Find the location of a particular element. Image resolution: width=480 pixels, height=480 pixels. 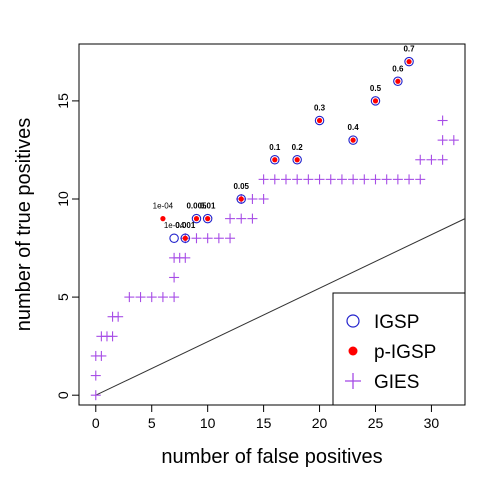

point-annotation: 0.3 is located at coordinates (320, 108).